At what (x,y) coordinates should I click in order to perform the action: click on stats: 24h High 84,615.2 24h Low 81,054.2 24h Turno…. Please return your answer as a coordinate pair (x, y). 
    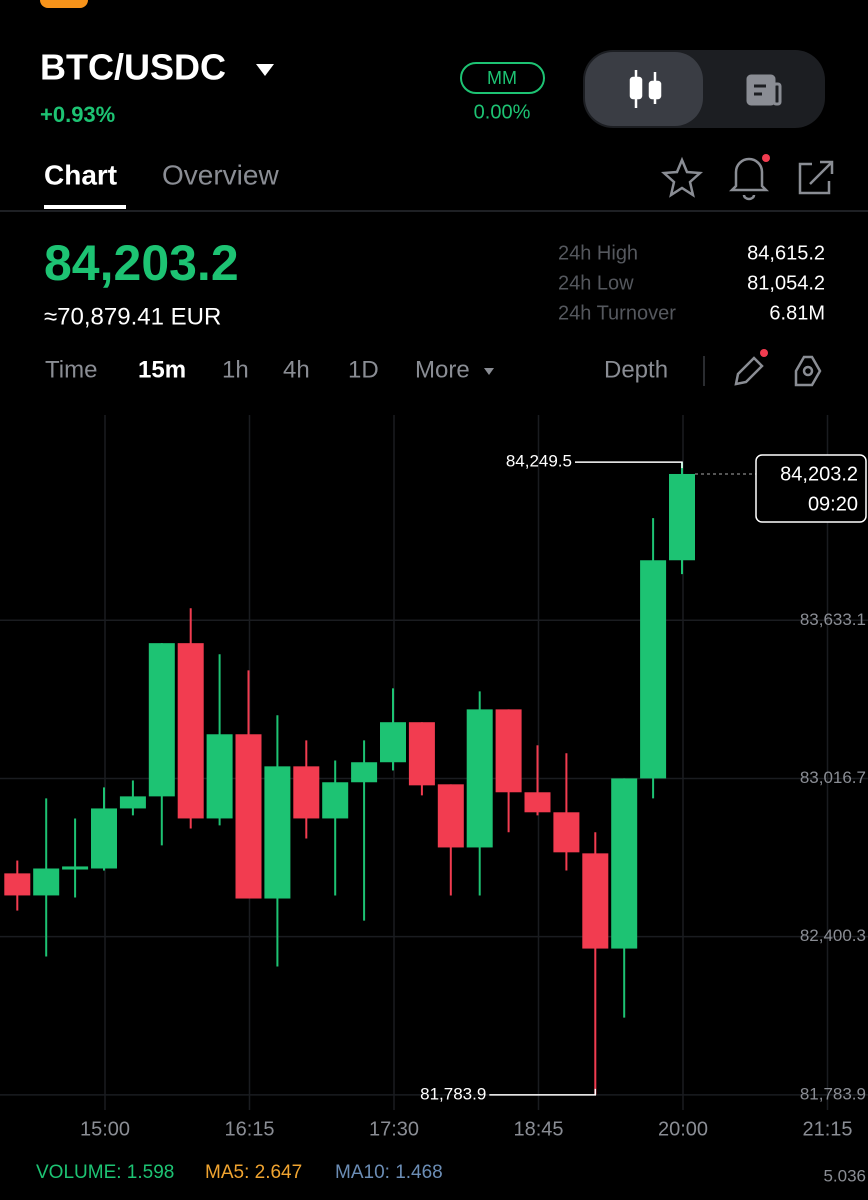
    Looking at the image, I should click on (691, 283).